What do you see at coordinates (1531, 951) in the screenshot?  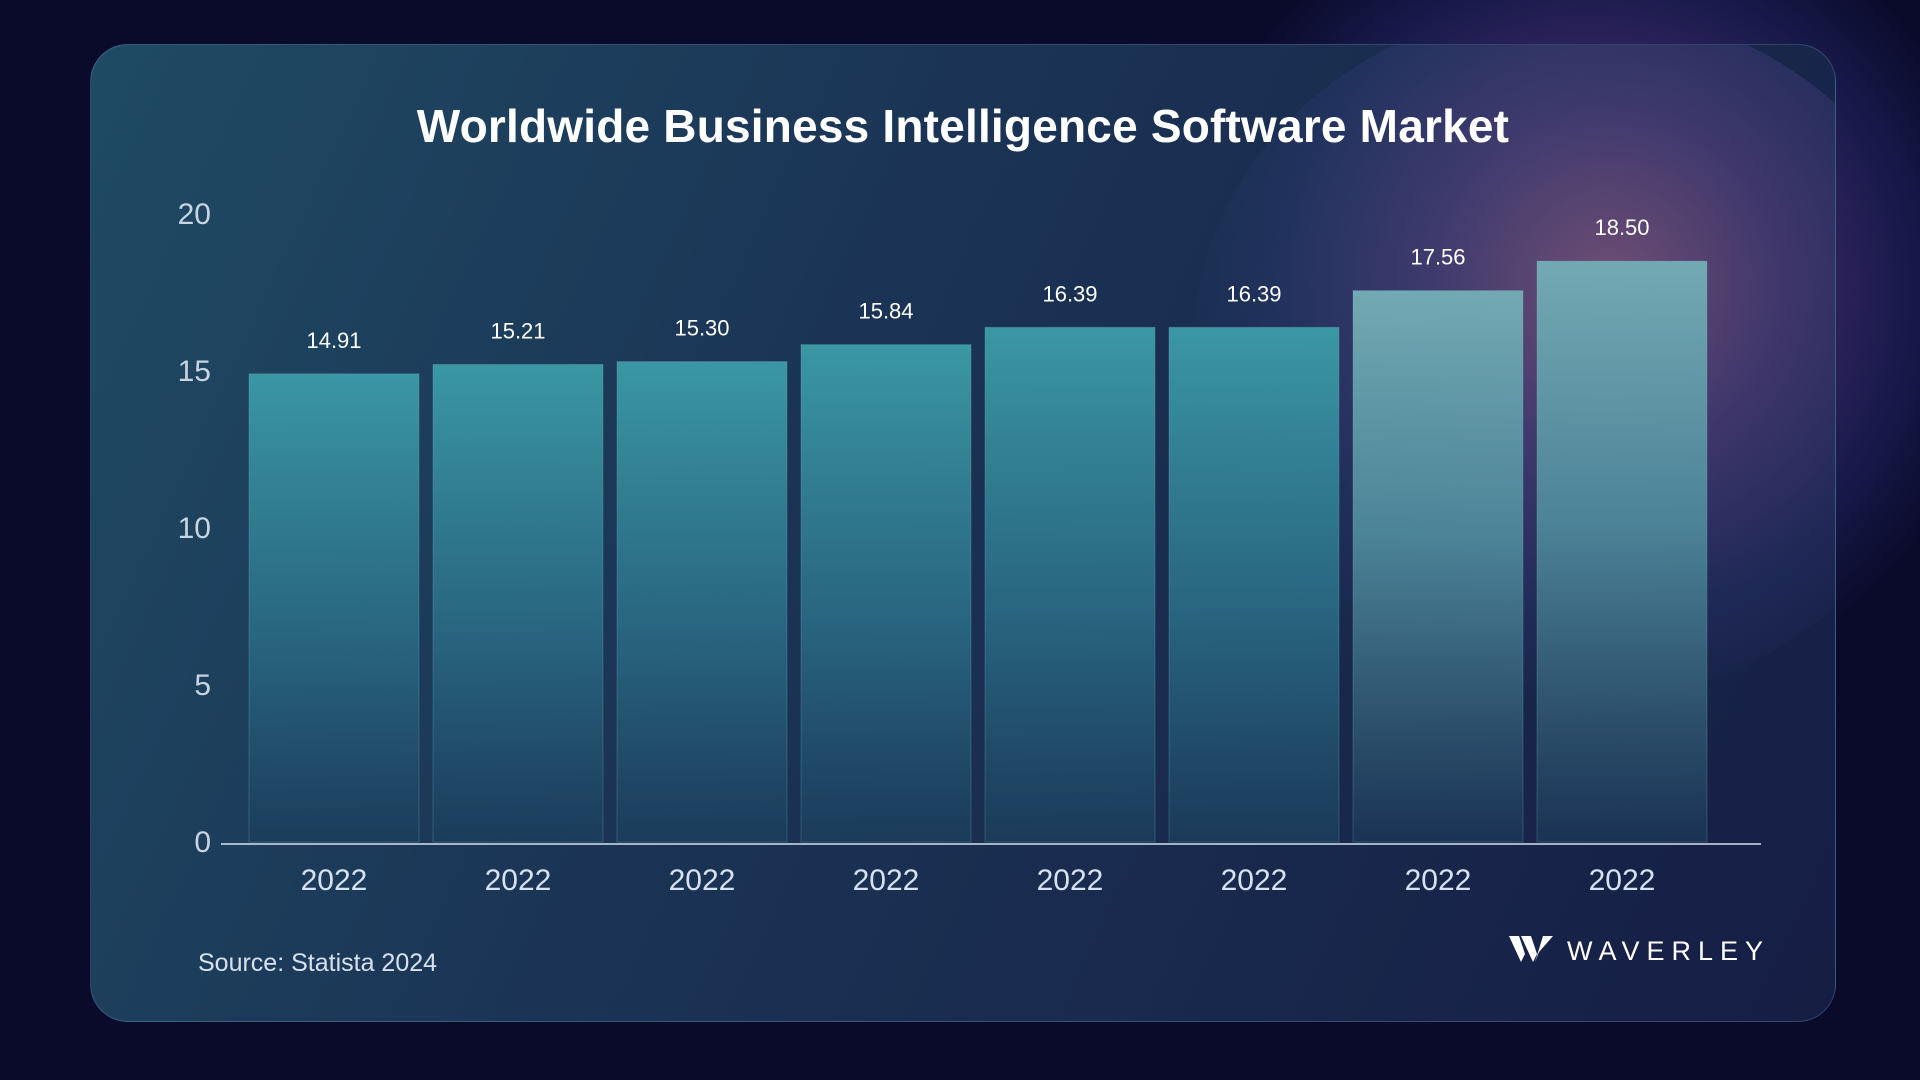 I see `waverley-w-logo-icon` at bounding box center [1531, 951].